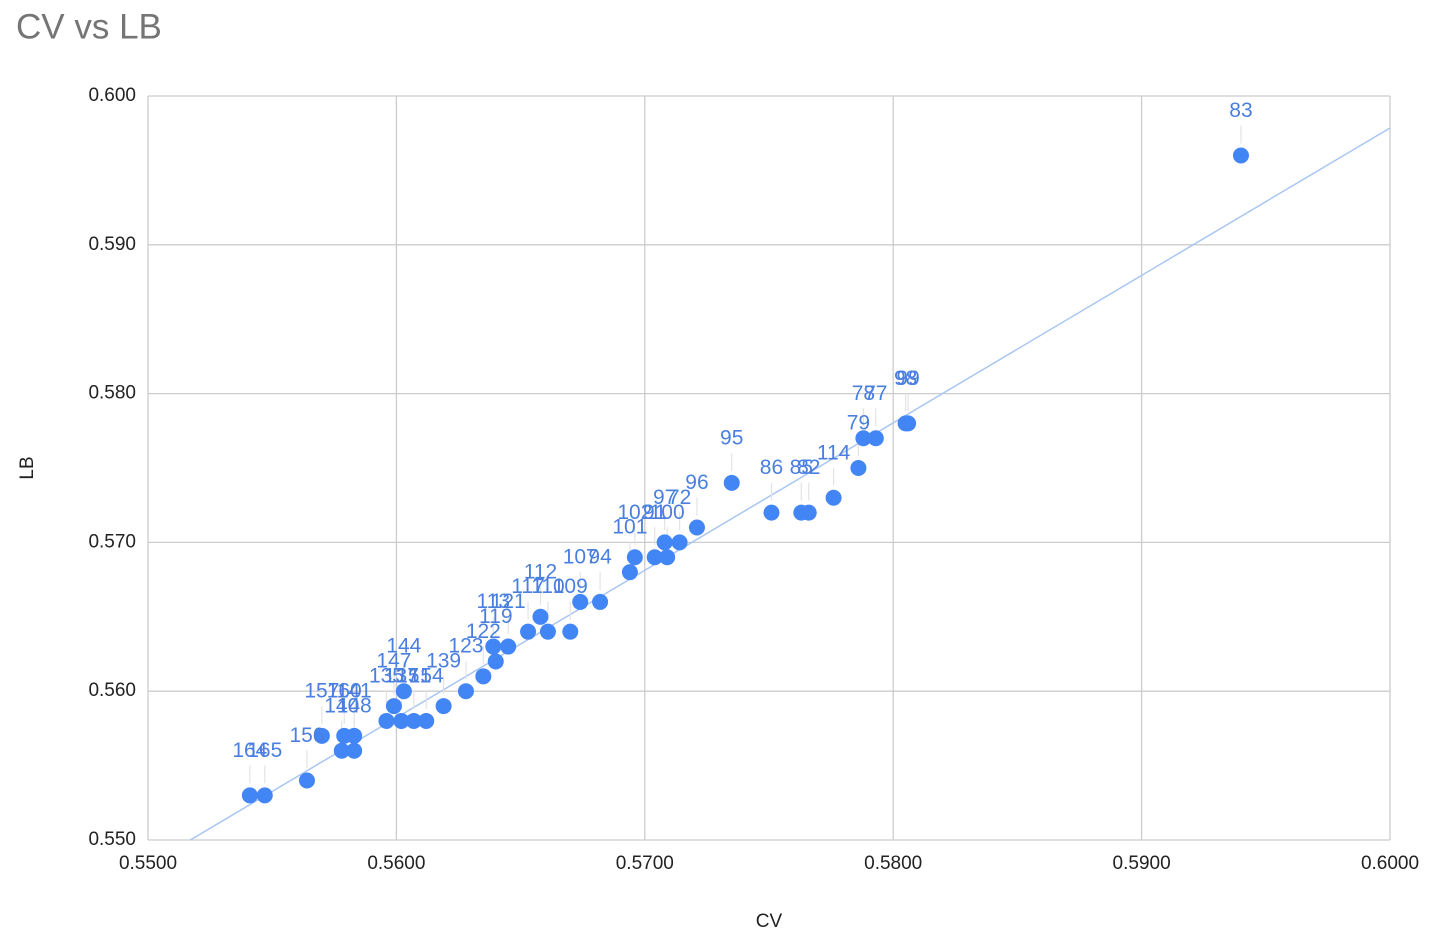  Describe the element at coordinates (403, 646) in the screenshot. I see `data-label: 144` at that location.